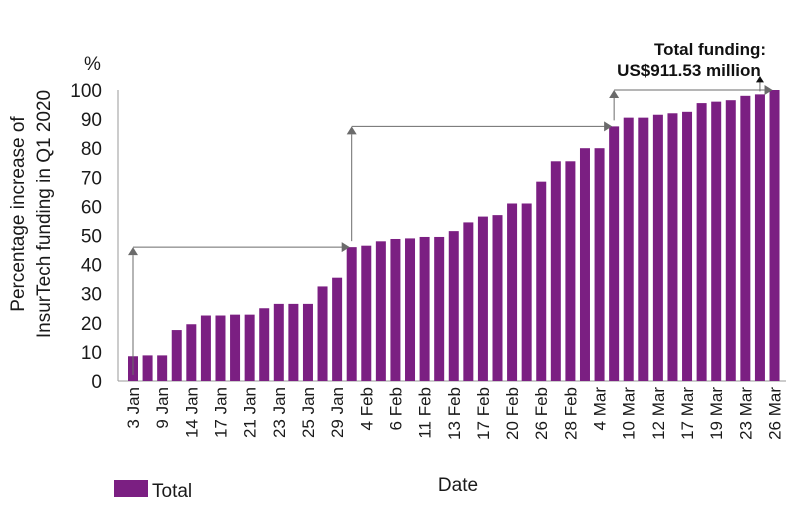 The height and width of the screenshot is (513, 793). I want to click on y-tick-label: 50, so click(91, 237).